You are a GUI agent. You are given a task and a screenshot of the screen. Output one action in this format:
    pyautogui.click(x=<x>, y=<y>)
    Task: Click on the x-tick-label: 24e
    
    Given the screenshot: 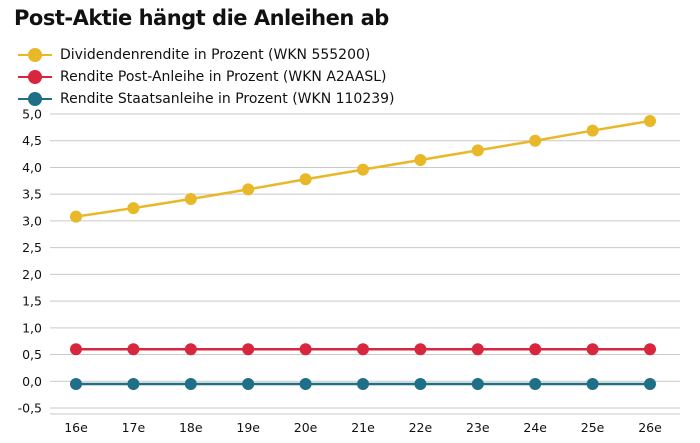 What is the action you would take?
    pyautogui.click(x=535, y=427)
    